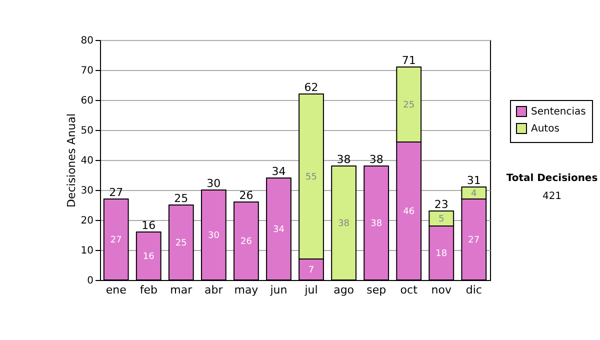 Image resolution: width=600 pixels, height=340 pixels. Describe the element at coordinates (552, 178) in the screenshot. I see `text: Total Decisiones` at that location.